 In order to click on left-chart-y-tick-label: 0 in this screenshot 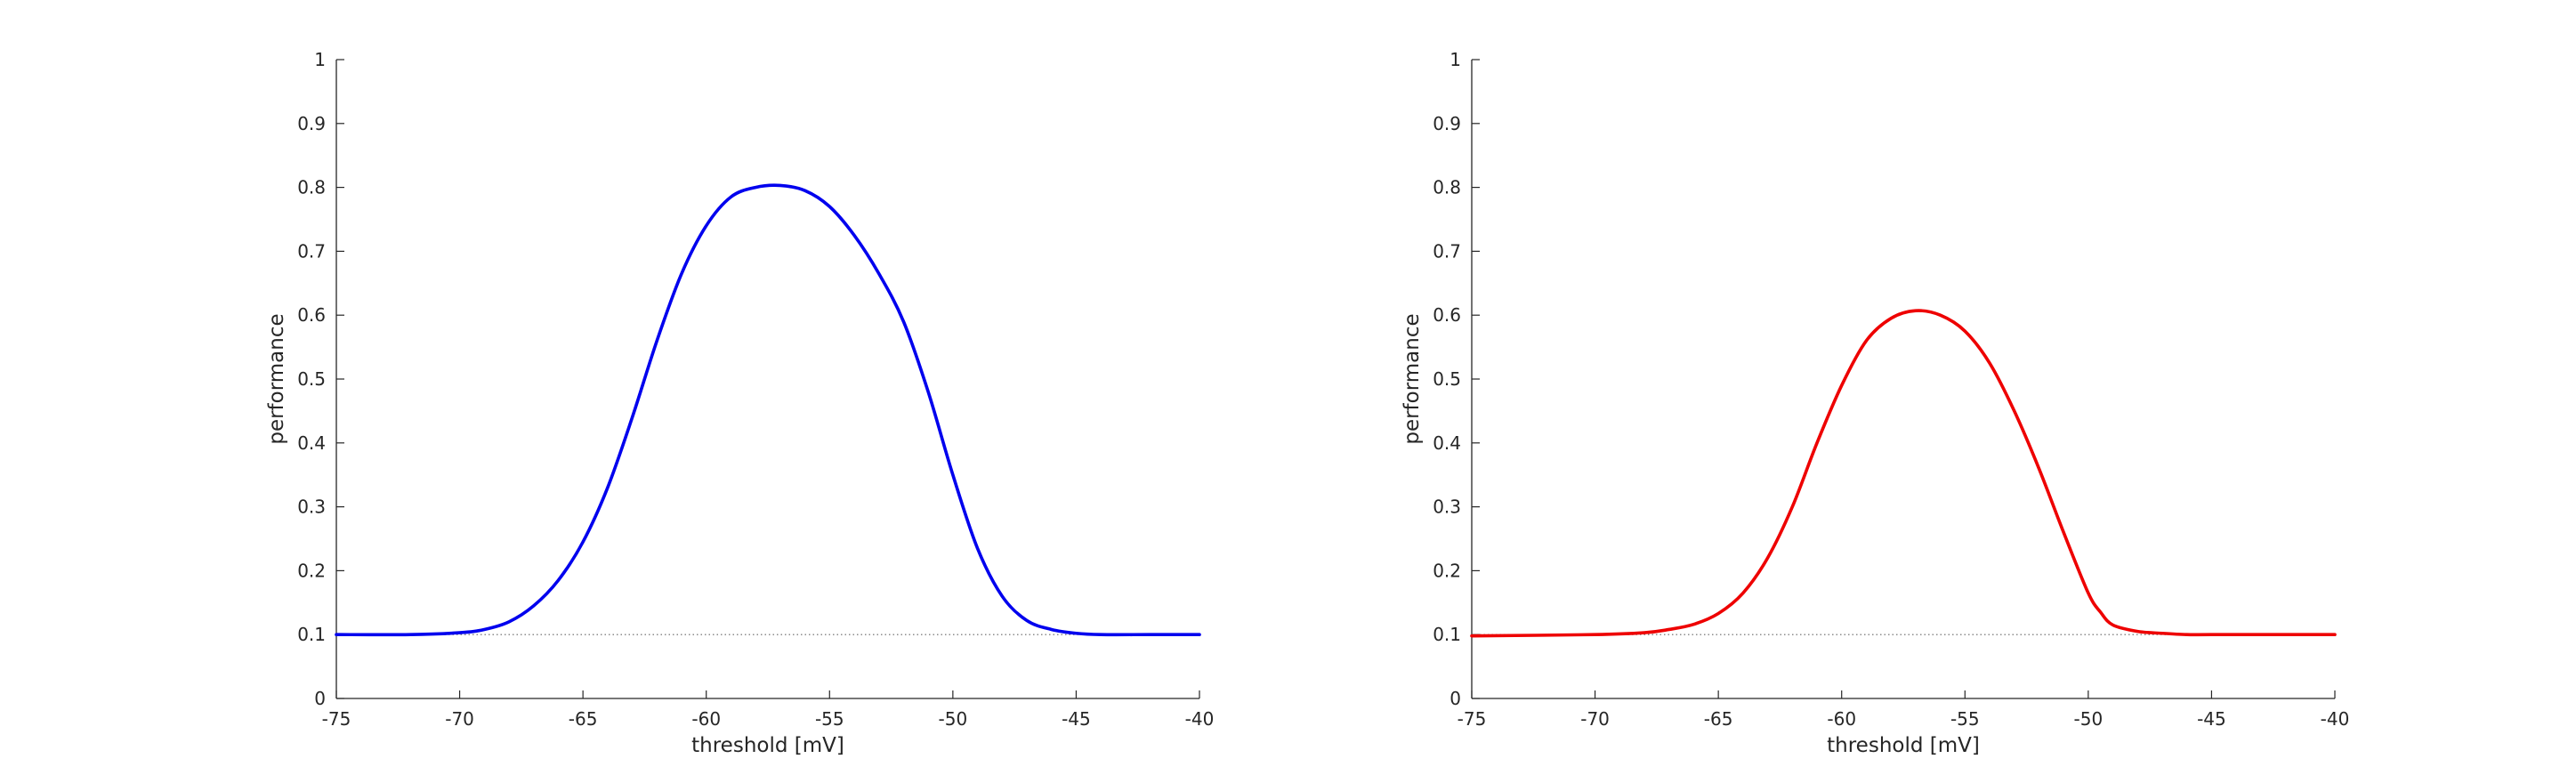, I will do `click(320, 699)`.